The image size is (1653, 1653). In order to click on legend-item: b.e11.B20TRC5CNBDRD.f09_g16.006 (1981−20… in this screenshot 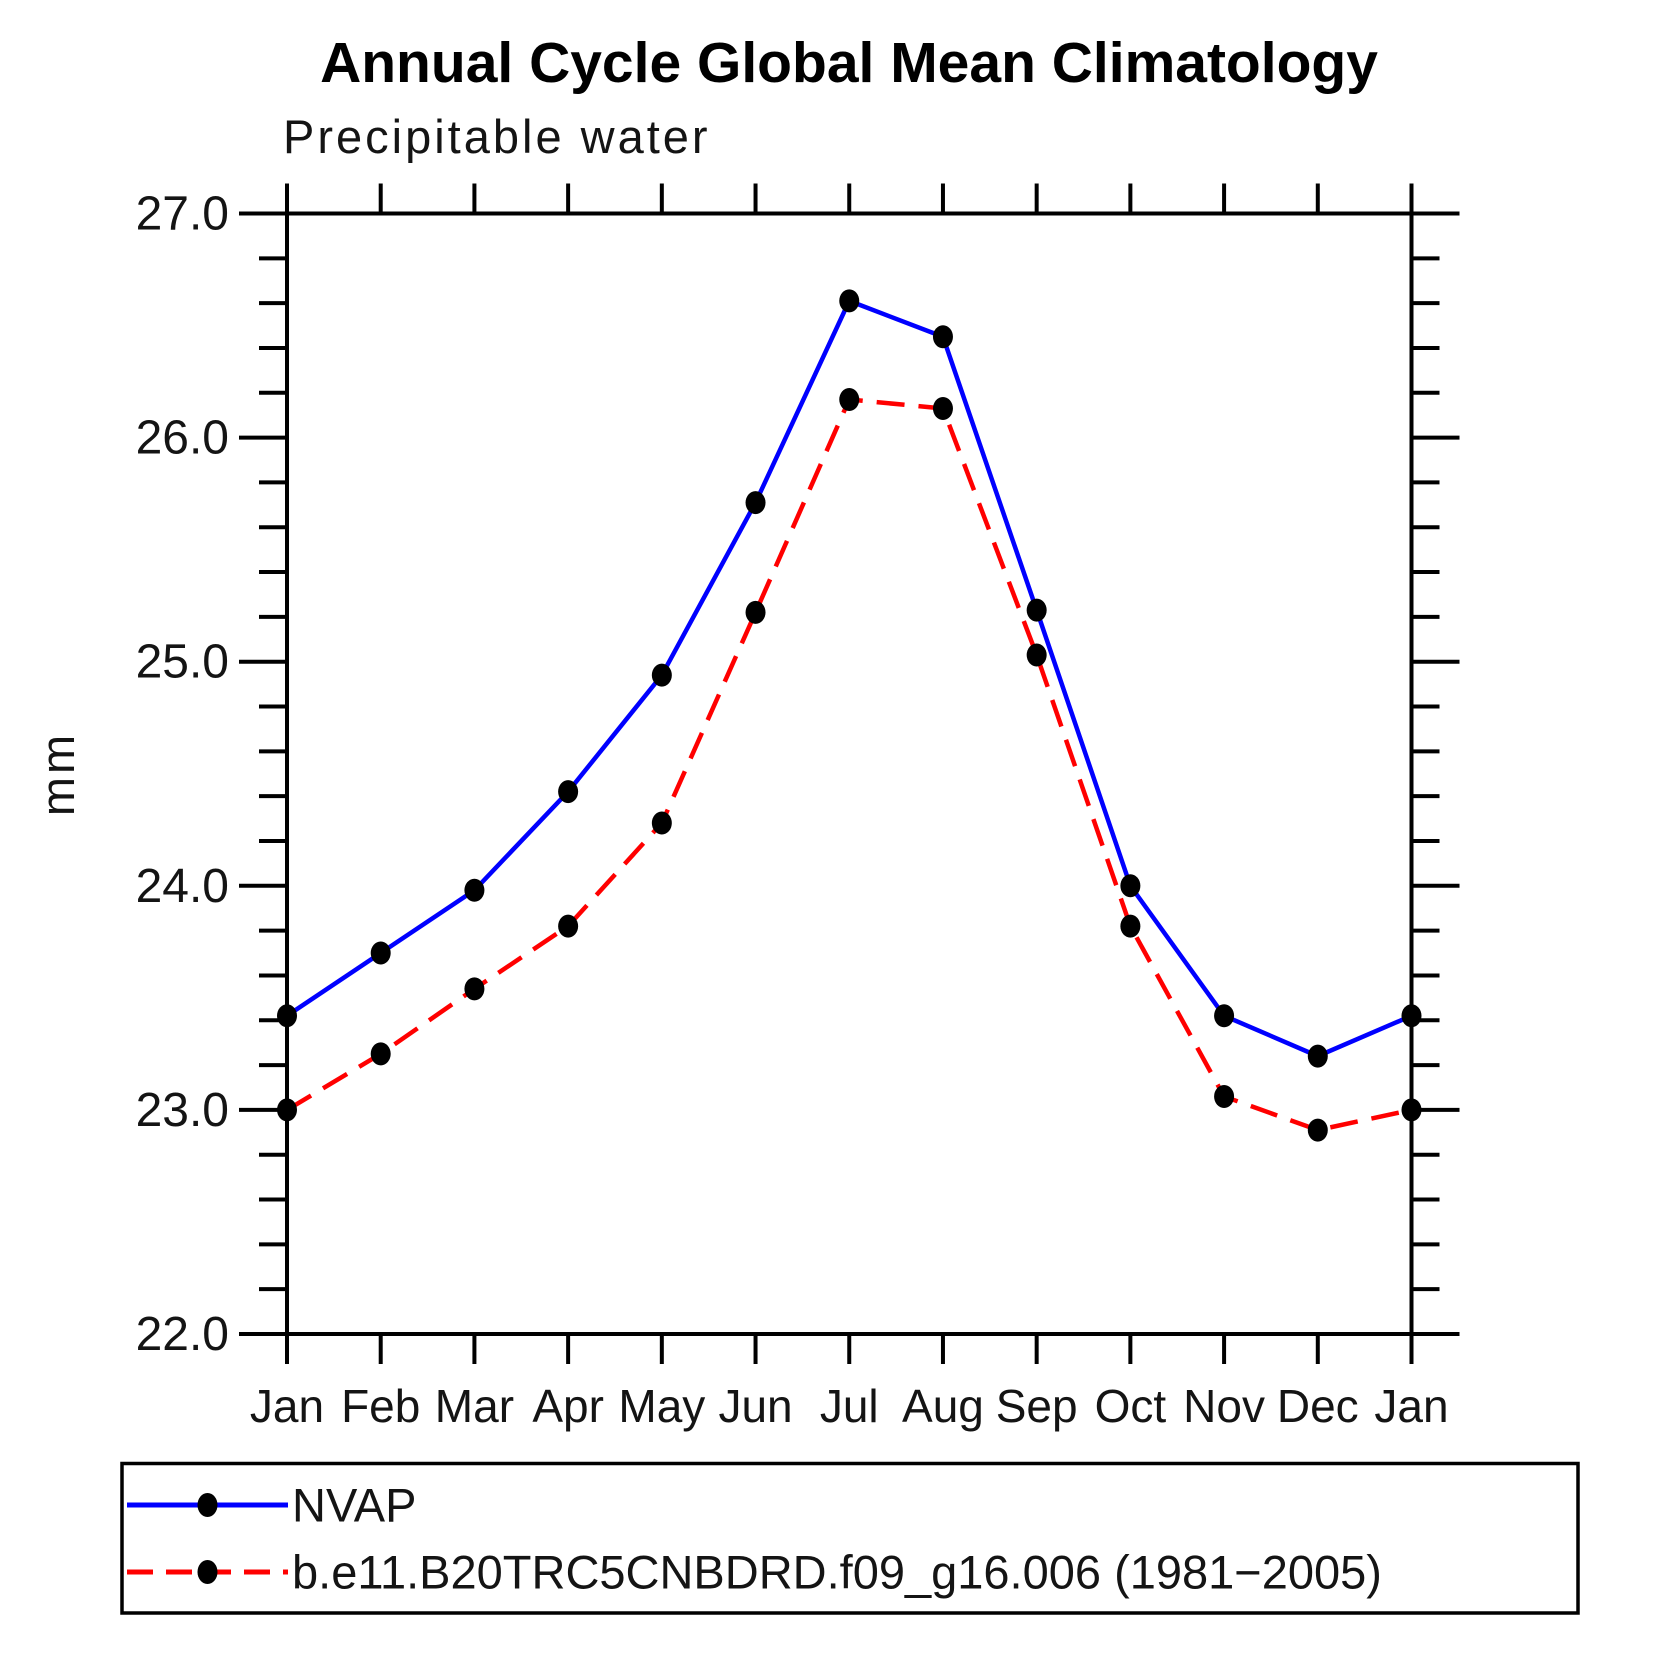, I will do `click(754, 1572)`.